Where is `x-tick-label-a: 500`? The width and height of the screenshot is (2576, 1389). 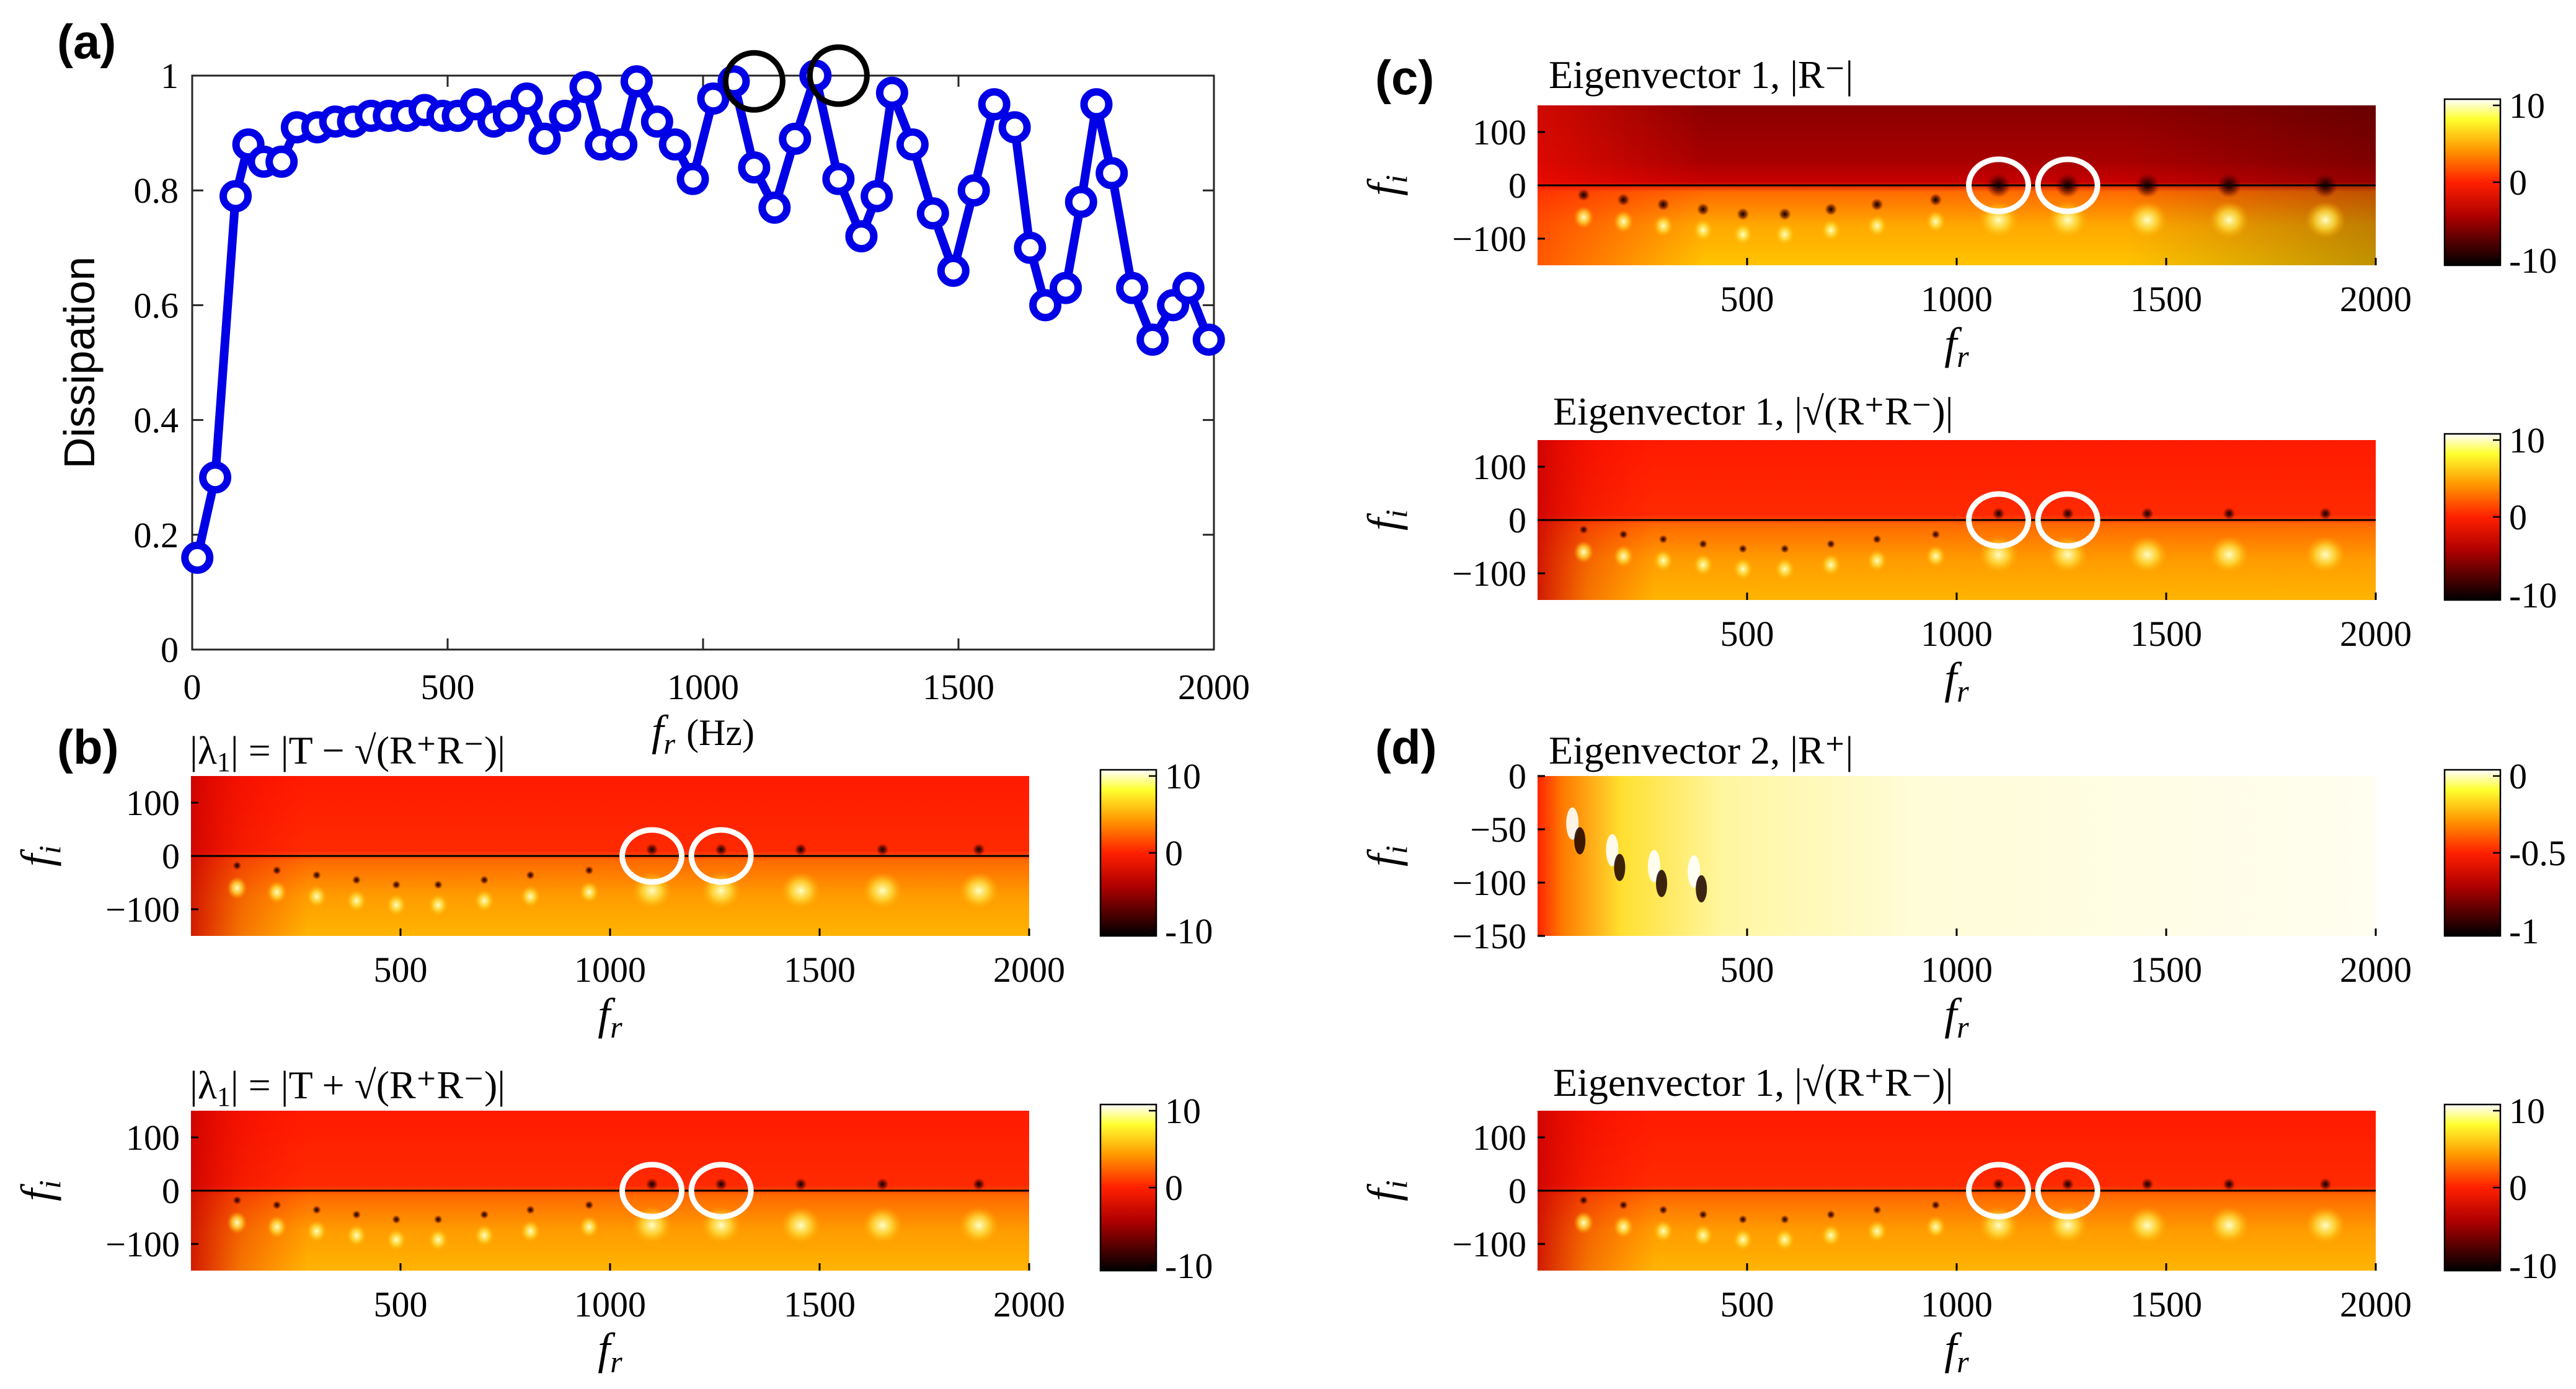
x-tick-label-a: 500 is located at coordinates (448, 687).